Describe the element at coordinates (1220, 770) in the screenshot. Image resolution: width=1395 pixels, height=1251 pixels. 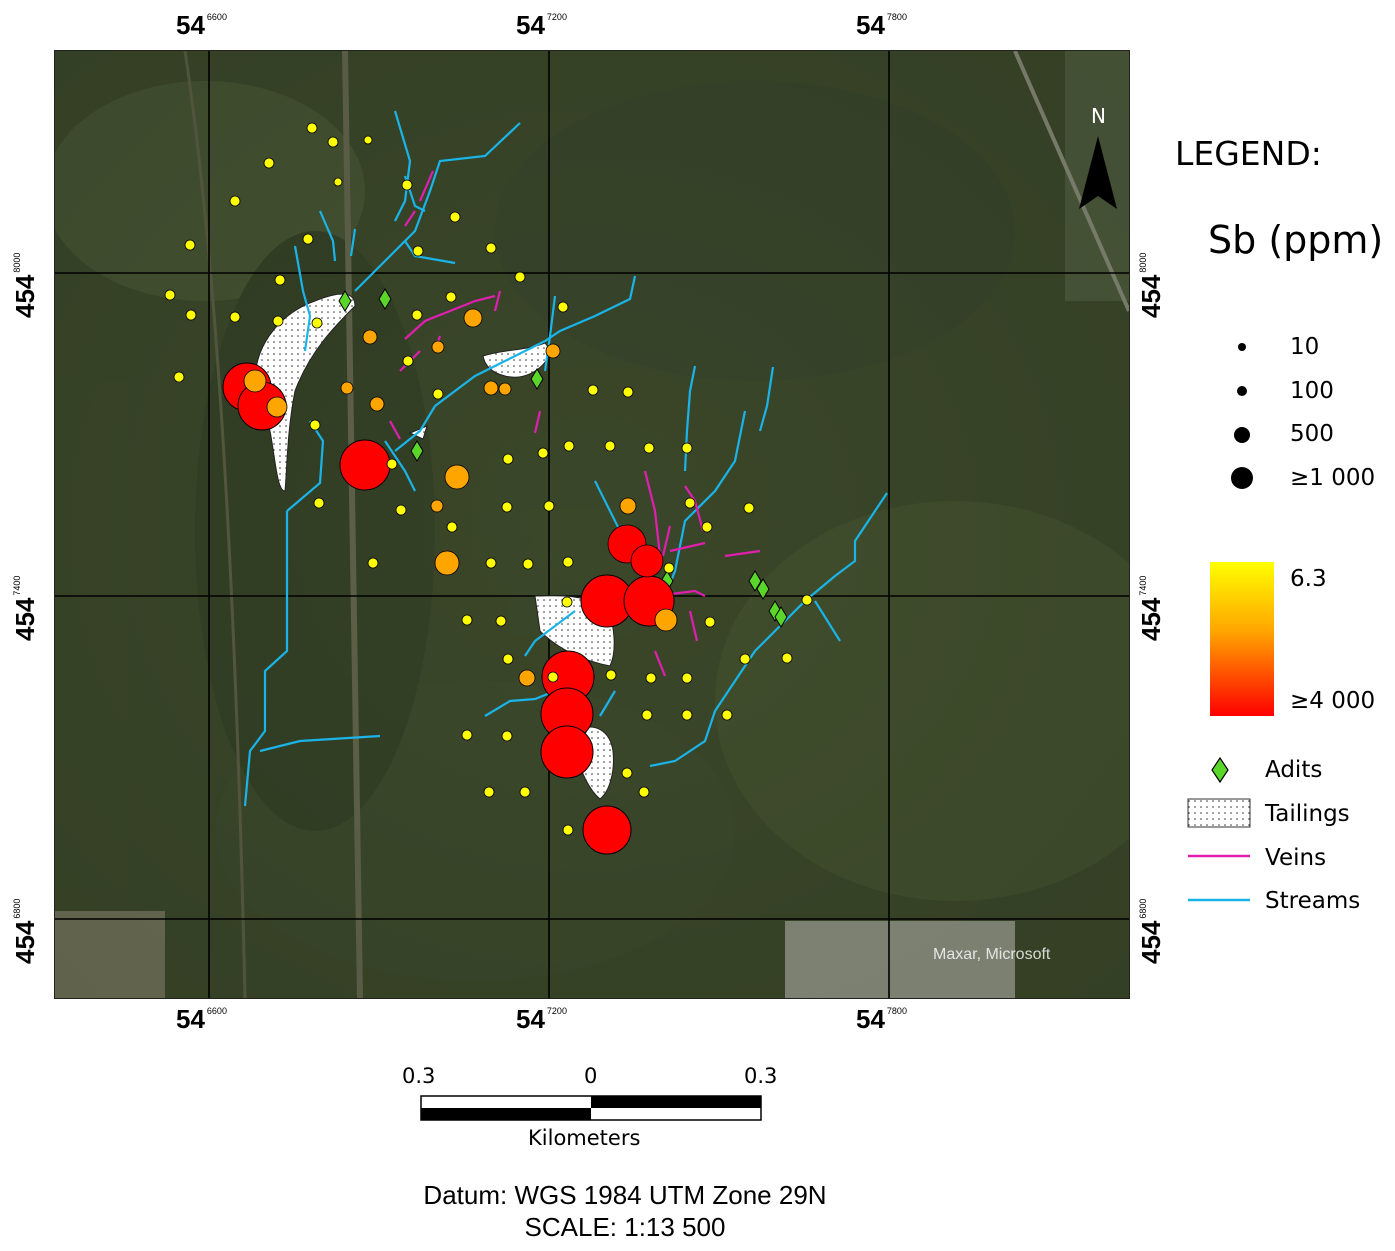
I see `adit-legend-icon` at that location.